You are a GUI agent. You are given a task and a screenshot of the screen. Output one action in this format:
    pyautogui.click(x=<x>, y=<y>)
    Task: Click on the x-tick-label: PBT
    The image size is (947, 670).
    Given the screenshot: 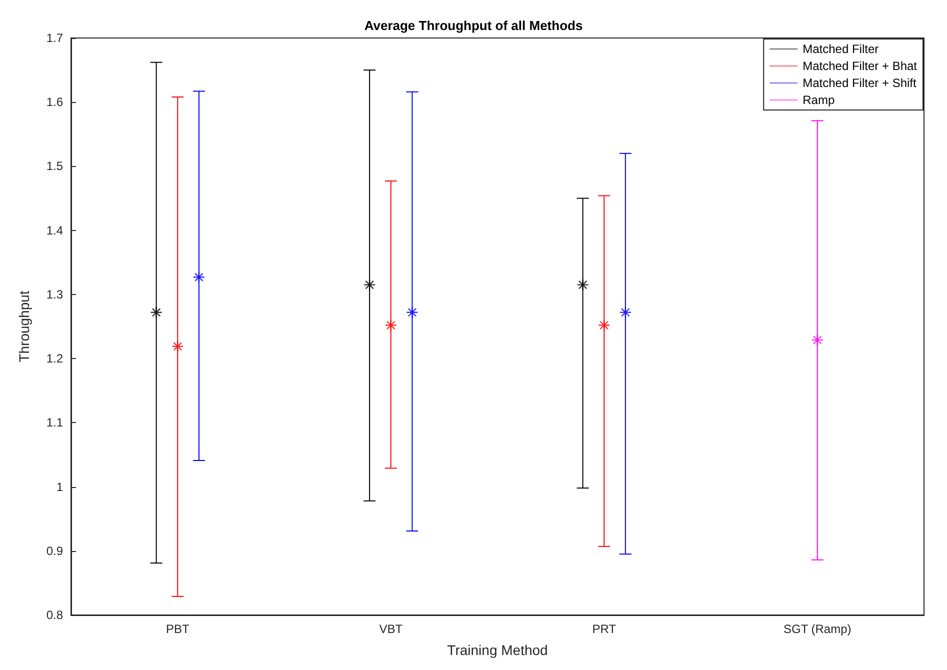 What is the action you would take?
    pyautogui.click(x=178, y=629)
    